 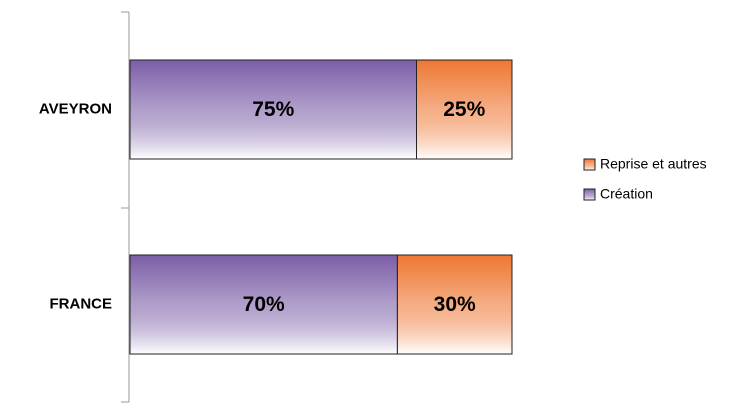 I want to click on category-label: FRANCE, so click(x=81, y=303).